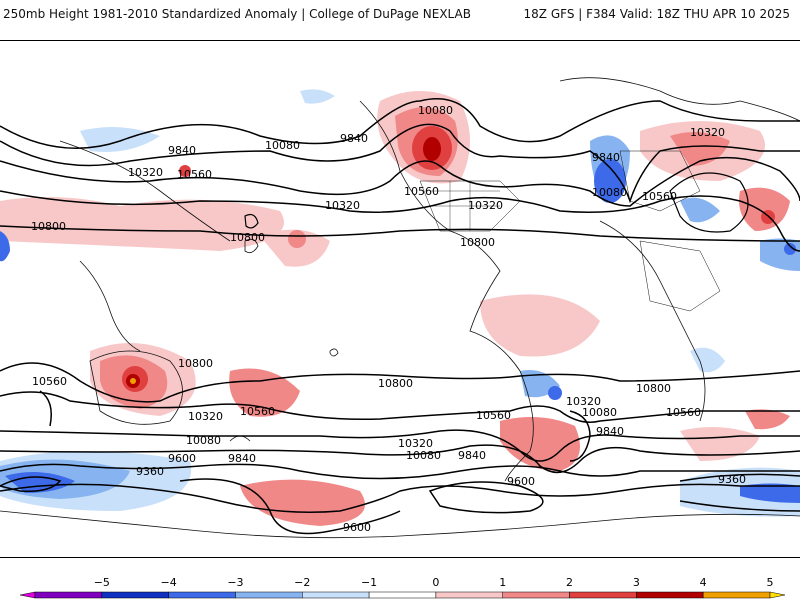 This screenshot has height=604, width=800. I want to click on color-scale-legend: −5 −4 −3 −2 −1 0 1 2 3 4 5, so click(400, 586).